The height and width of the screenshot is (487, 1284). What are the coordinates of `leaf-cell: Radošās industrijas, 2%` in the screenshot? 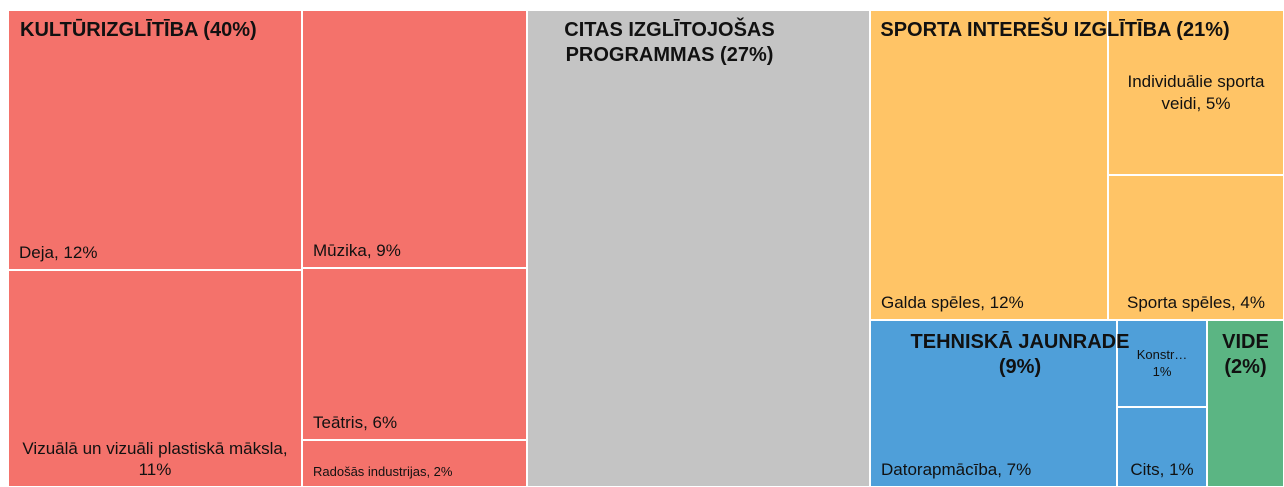 It's located at (414, 463).